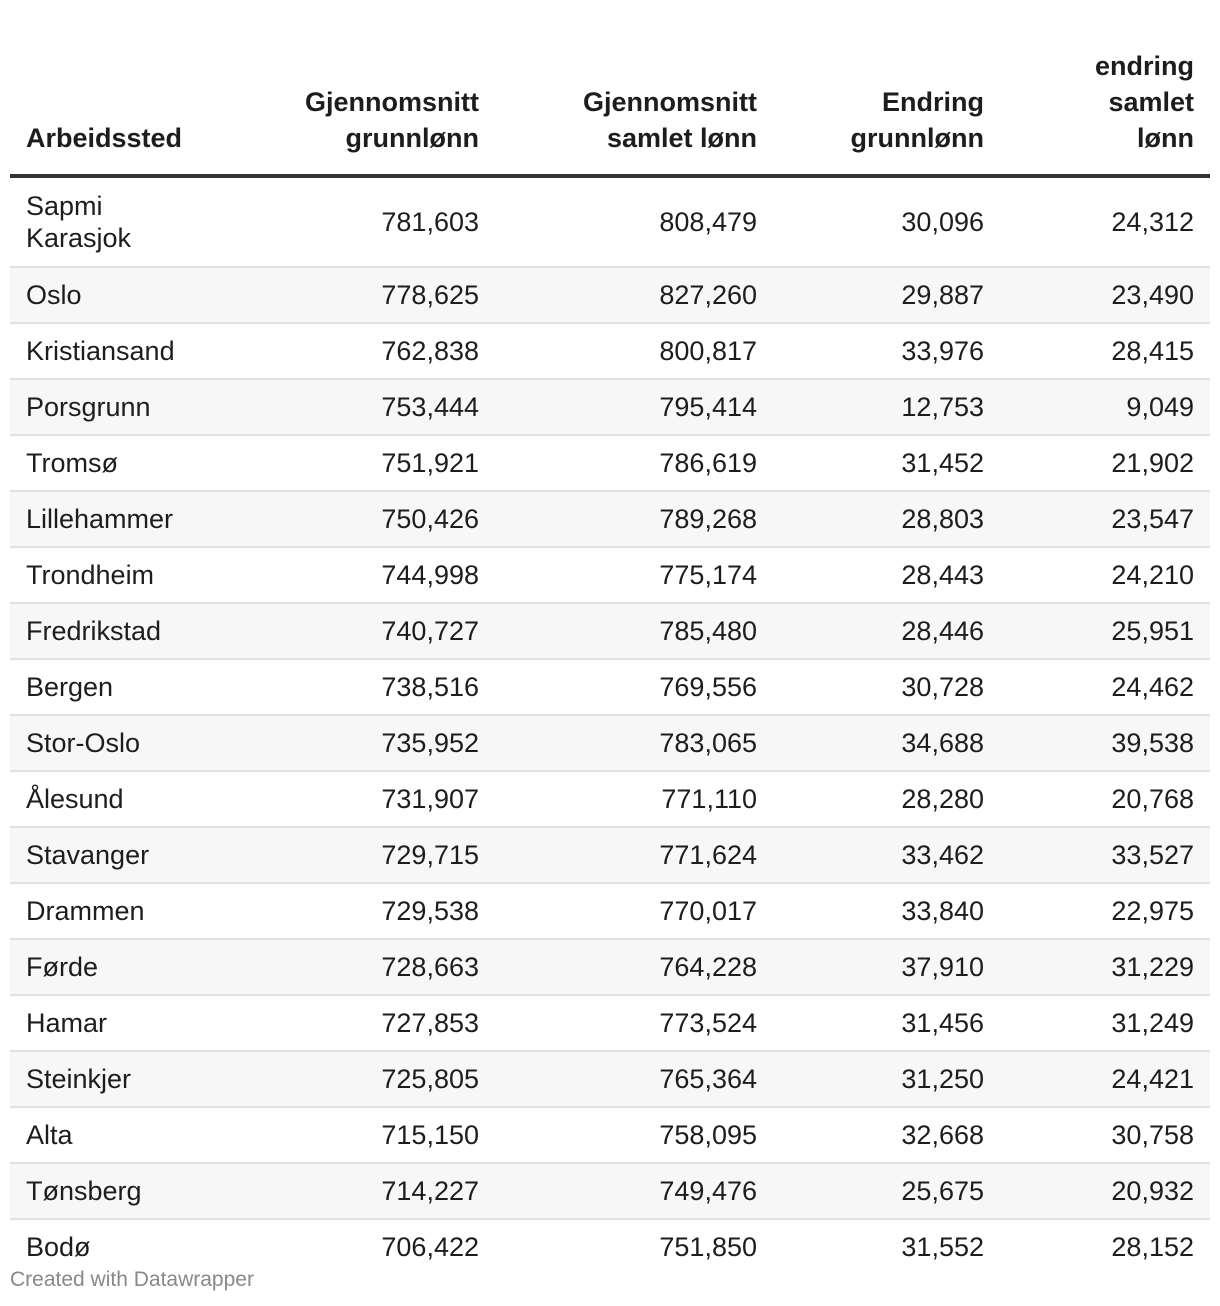 This screenshot has height=1306, width=1220. I want to click on cell-endring-grunnlonn: 33,840, so click(886, 911).